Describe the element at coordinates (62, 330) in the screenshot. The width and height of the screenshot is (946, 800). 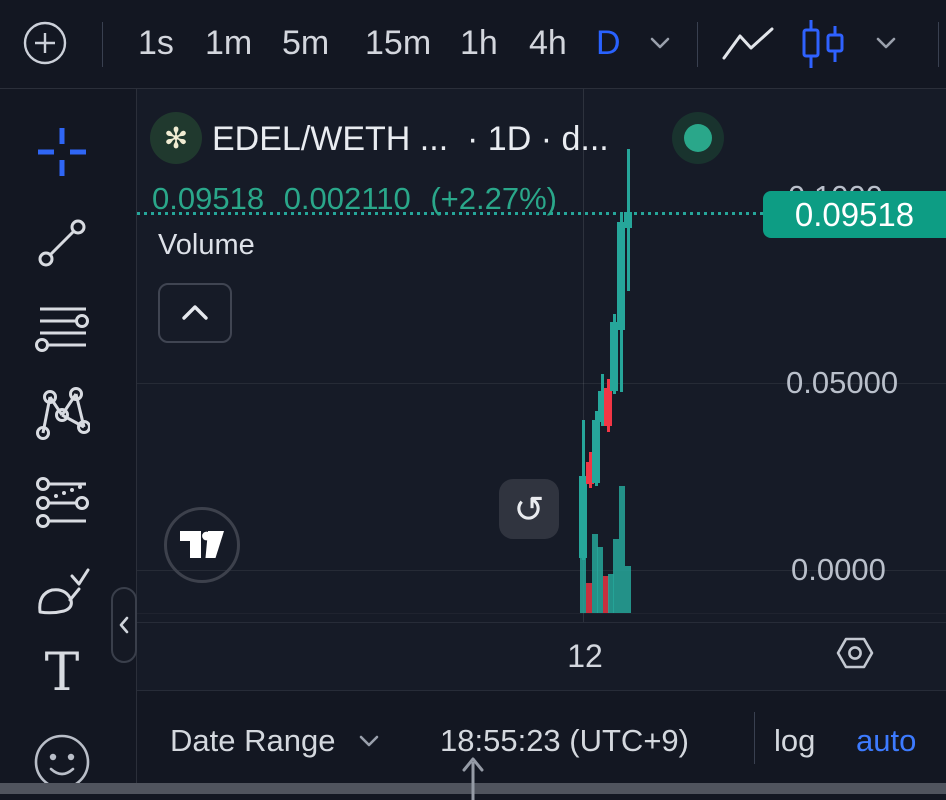
I see `horizontal-lines-icon` at that location.